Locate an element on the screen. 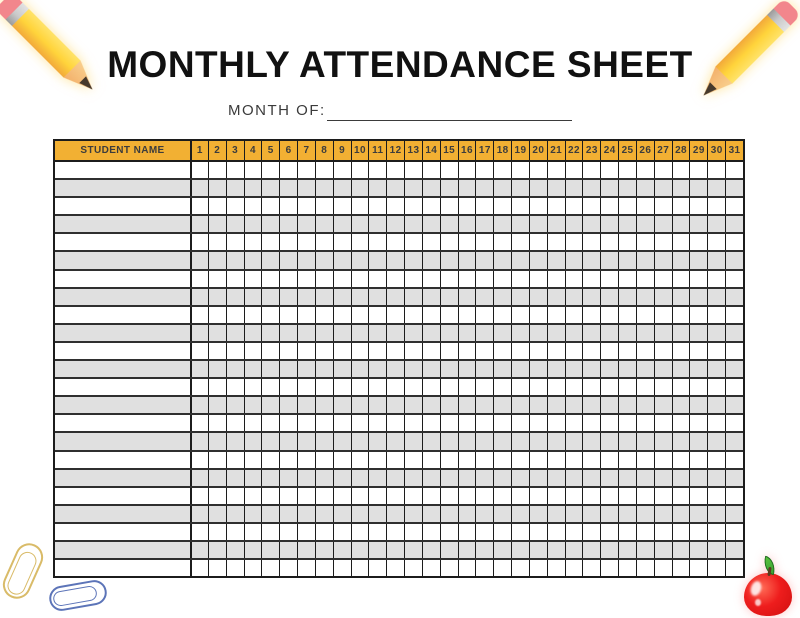  apple-stem is located at coordinates (769, 571).